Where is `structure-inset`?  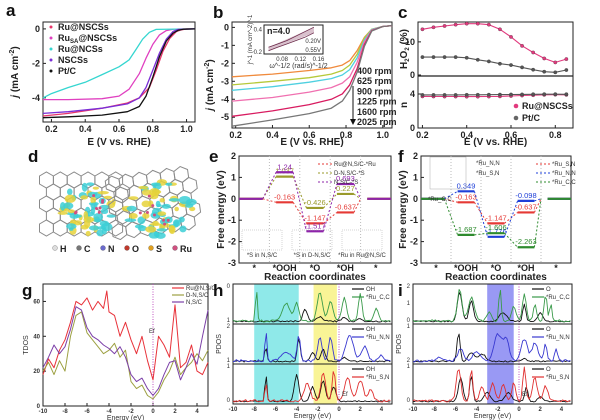
structure-inset is located at coordinates (312, 240).